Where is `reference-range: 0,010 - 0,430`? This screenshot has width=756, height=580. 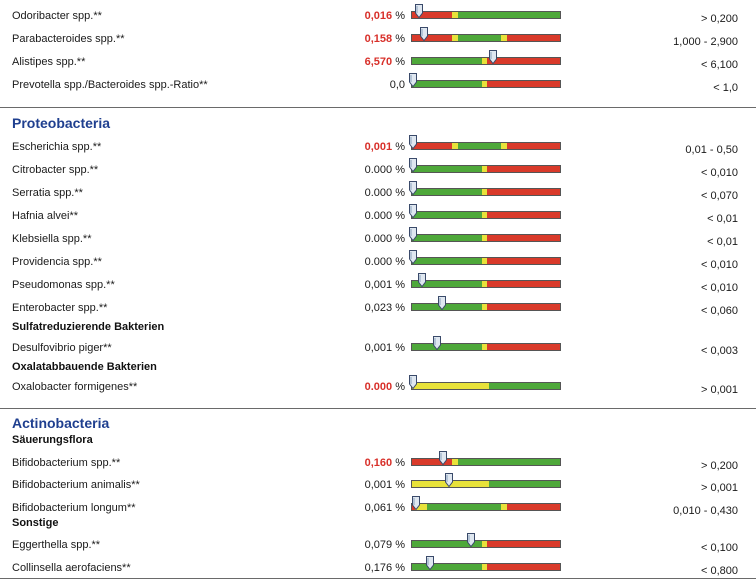
reference-range: 0,010 - 0,430 is located at coordinates (705, 511).